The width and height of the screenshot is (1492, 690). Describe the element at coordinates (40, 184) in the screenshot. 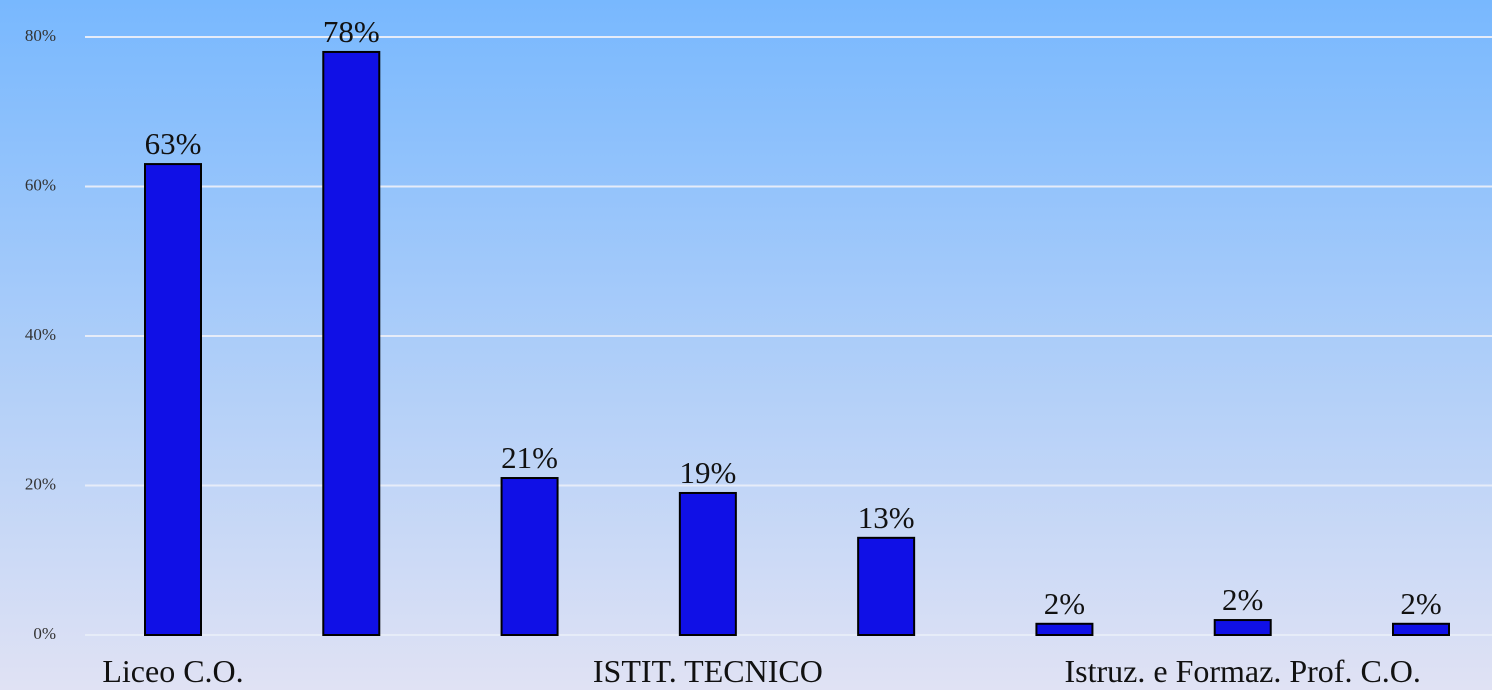

I see `y-tick-label: 60%` at that location.